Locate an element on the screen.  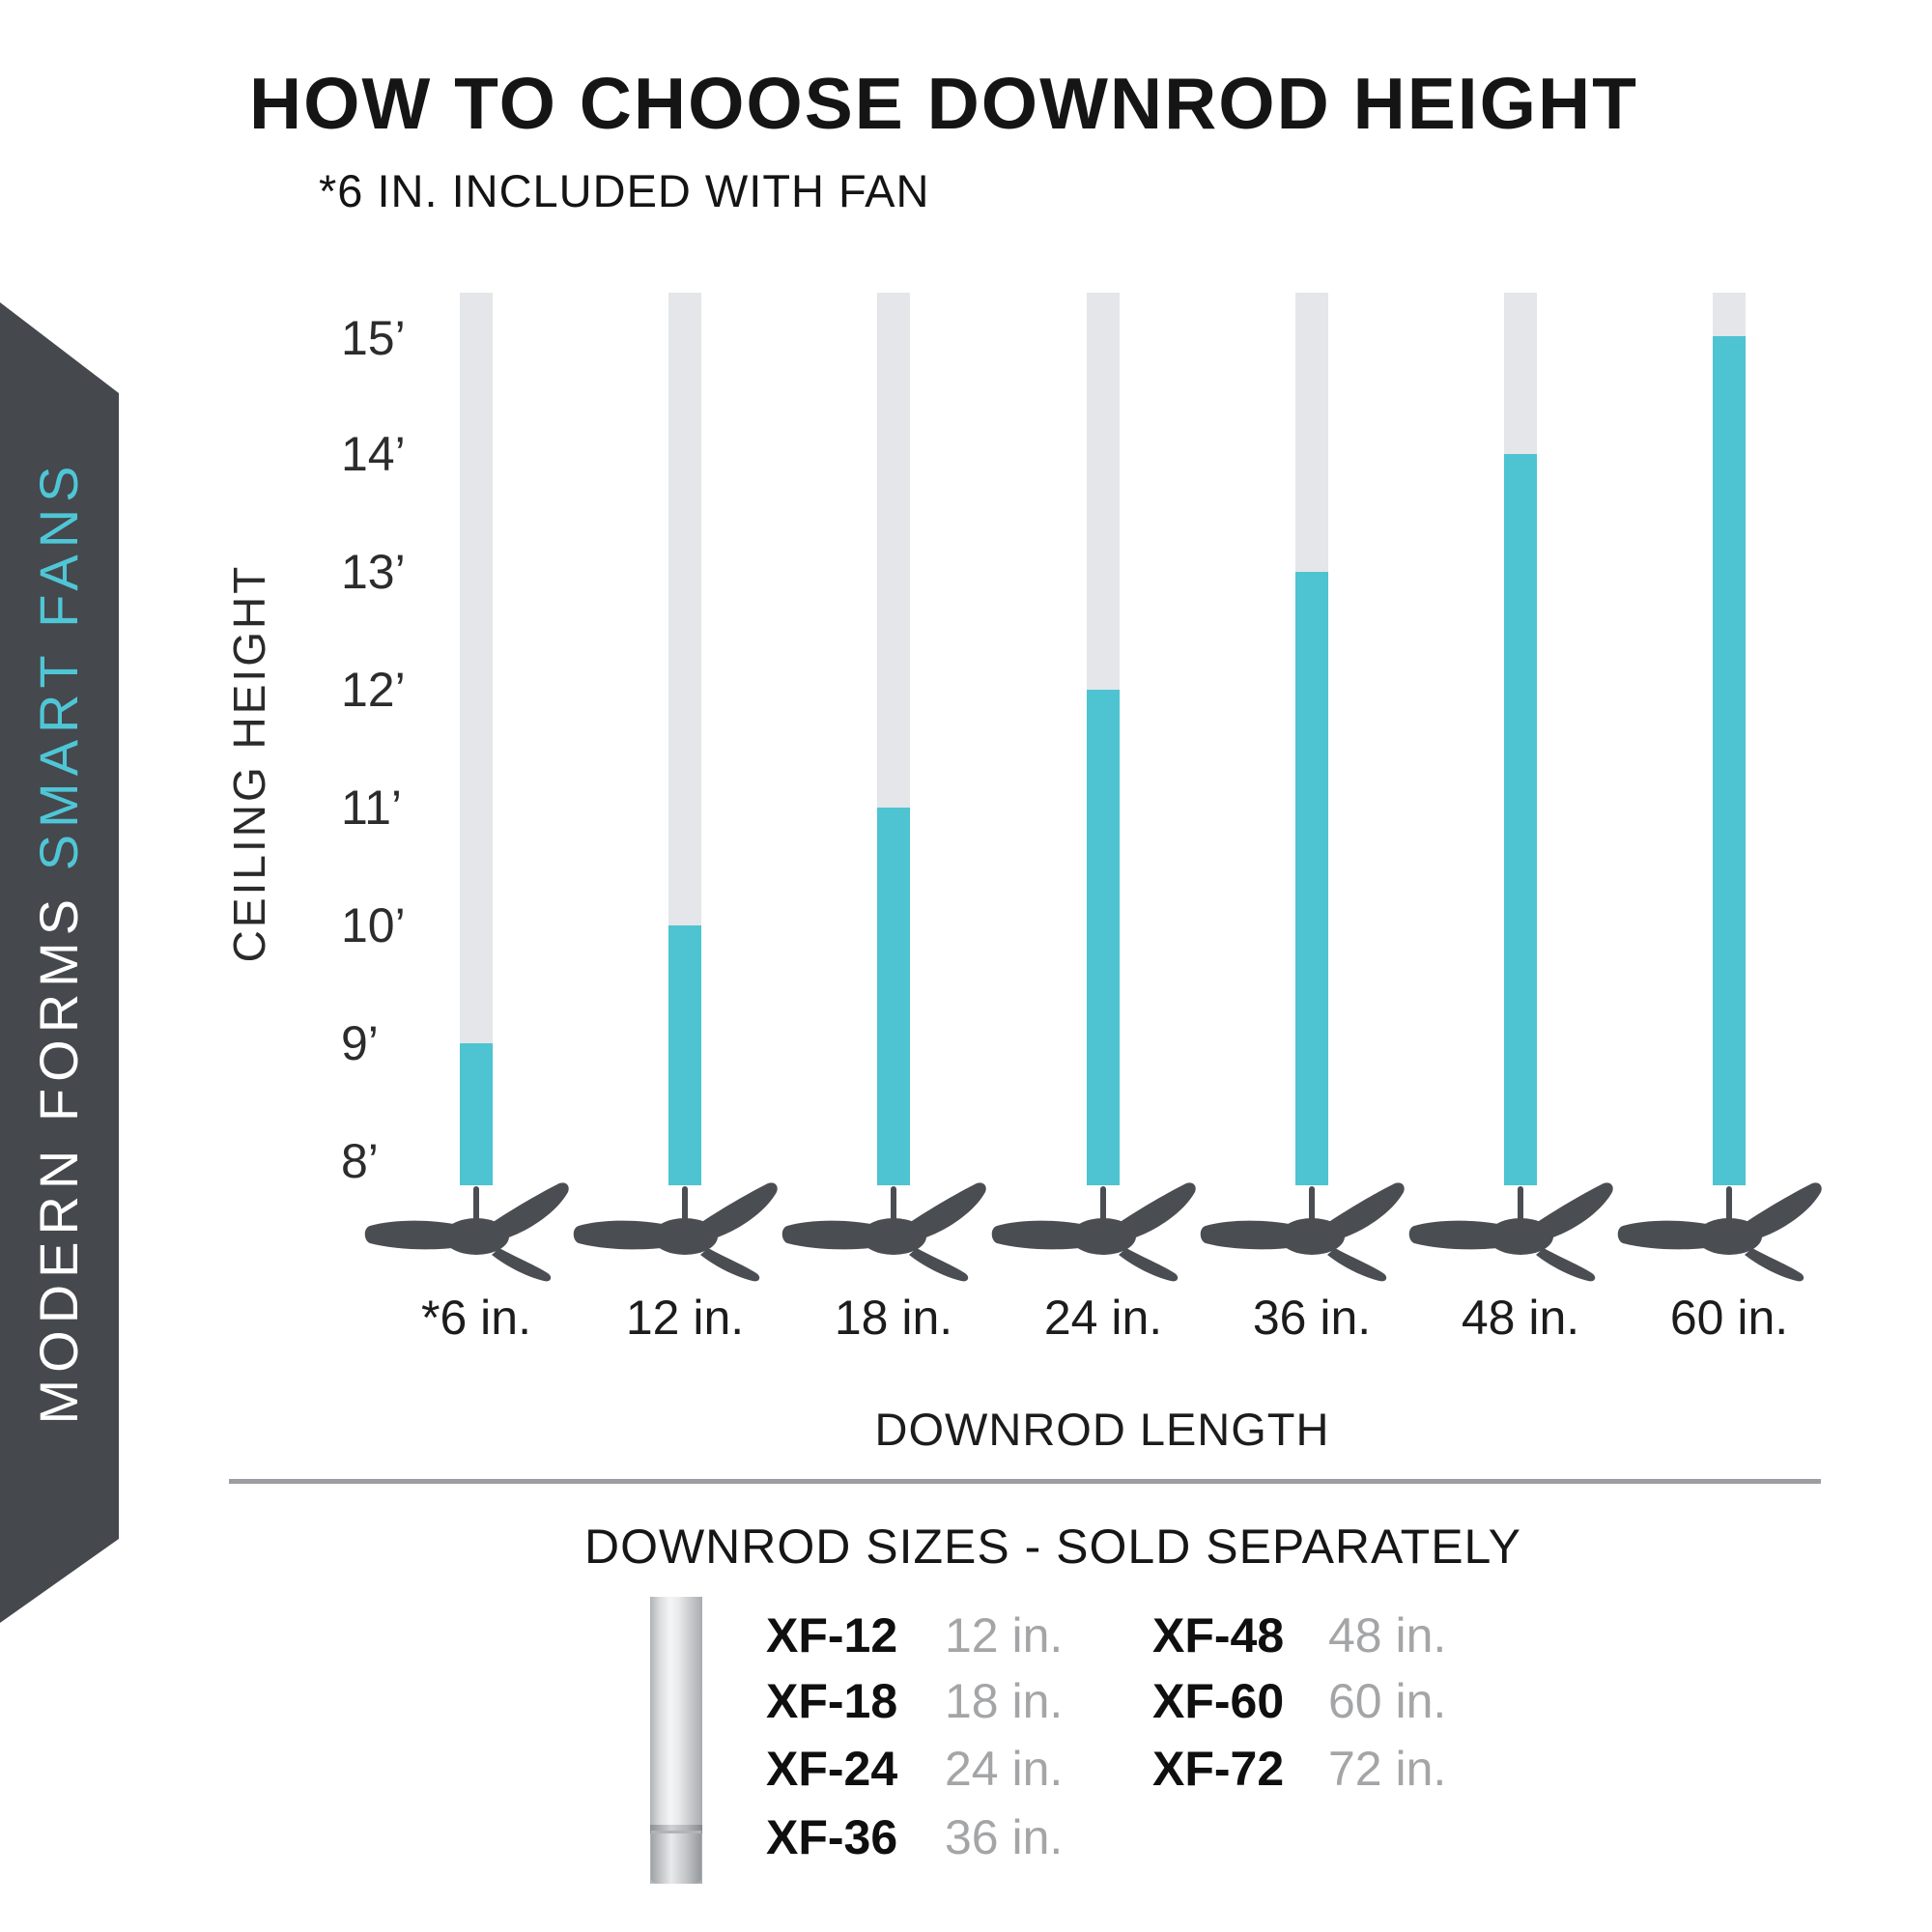
downrod-joint-band is located at coordinates (676, 1829).